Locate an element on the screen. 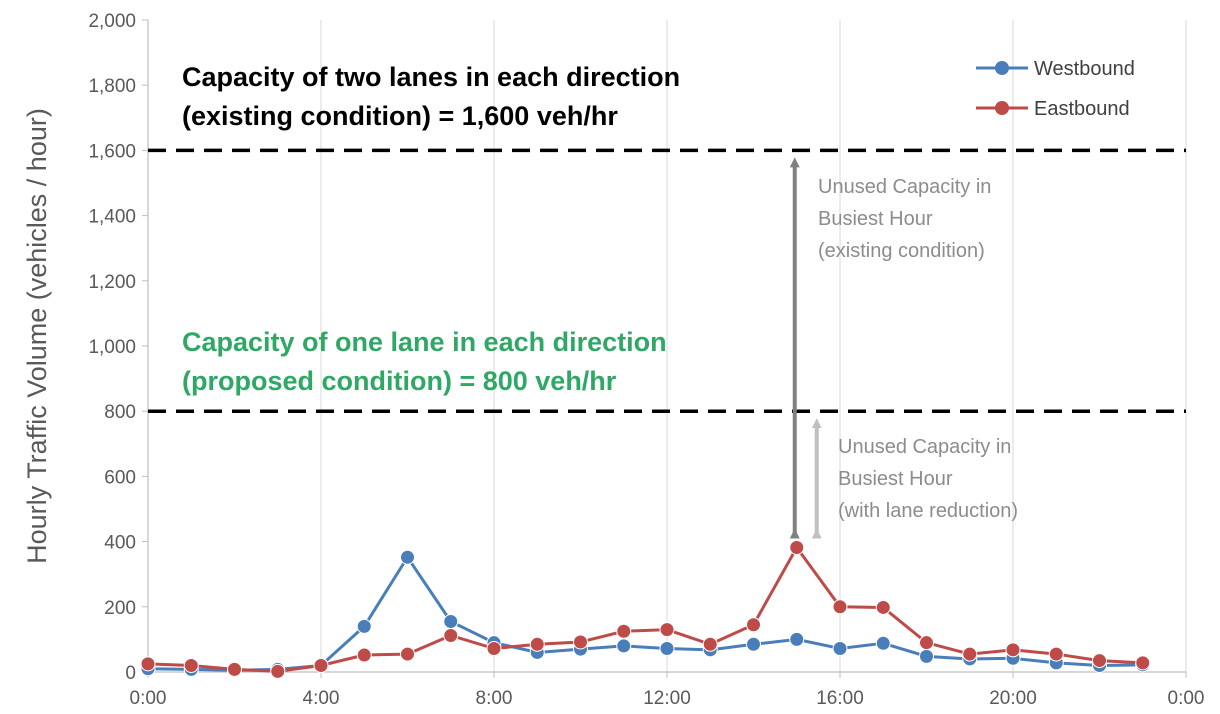  y-tick-label: 1,600 is located at coordinates (112, 151).